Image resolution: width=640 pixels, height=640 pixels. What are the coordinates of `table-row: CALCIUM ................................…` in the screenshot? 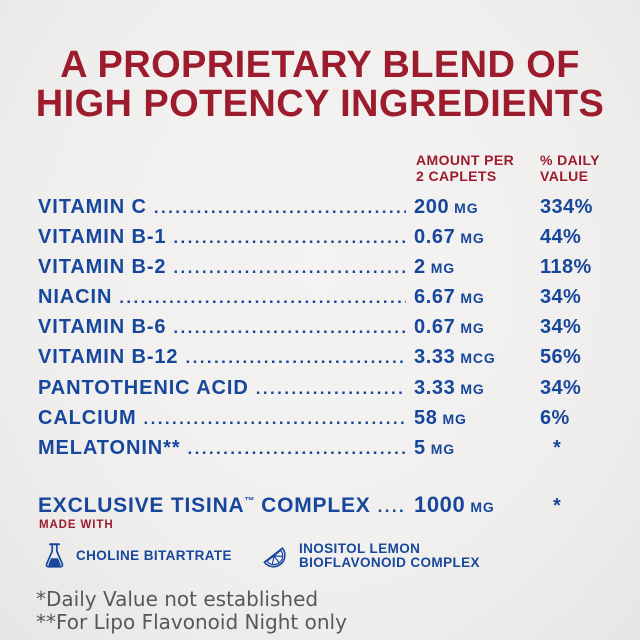 It's located at (320, 422).